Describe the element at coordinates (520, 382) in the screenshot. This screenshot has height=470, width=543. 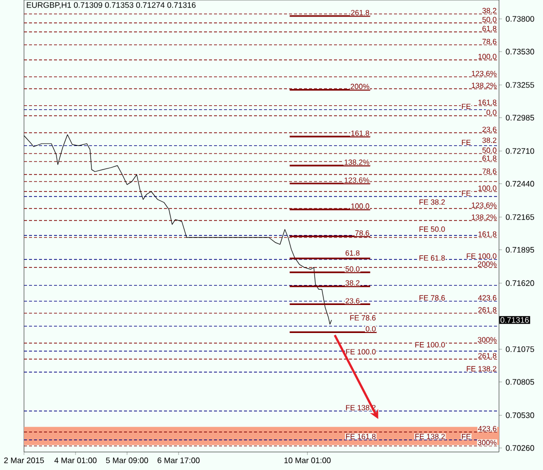
I see `y-tick-label: 0.70805` at that location.